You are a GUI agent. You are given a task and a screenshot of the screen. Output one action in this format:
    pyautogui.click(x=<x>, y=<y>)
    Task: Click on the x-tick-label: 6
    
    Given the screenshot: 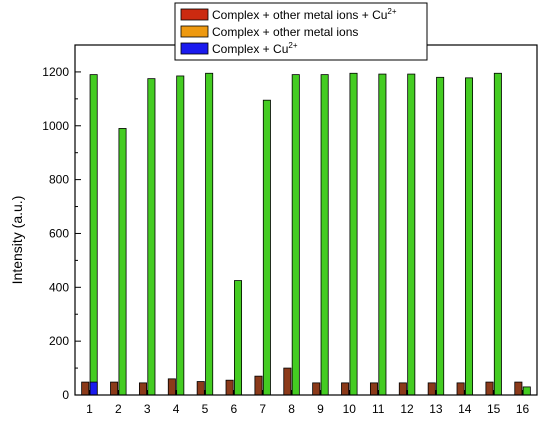 What is the action you would take?
    pyautogui.click(x=233, y=409)
    